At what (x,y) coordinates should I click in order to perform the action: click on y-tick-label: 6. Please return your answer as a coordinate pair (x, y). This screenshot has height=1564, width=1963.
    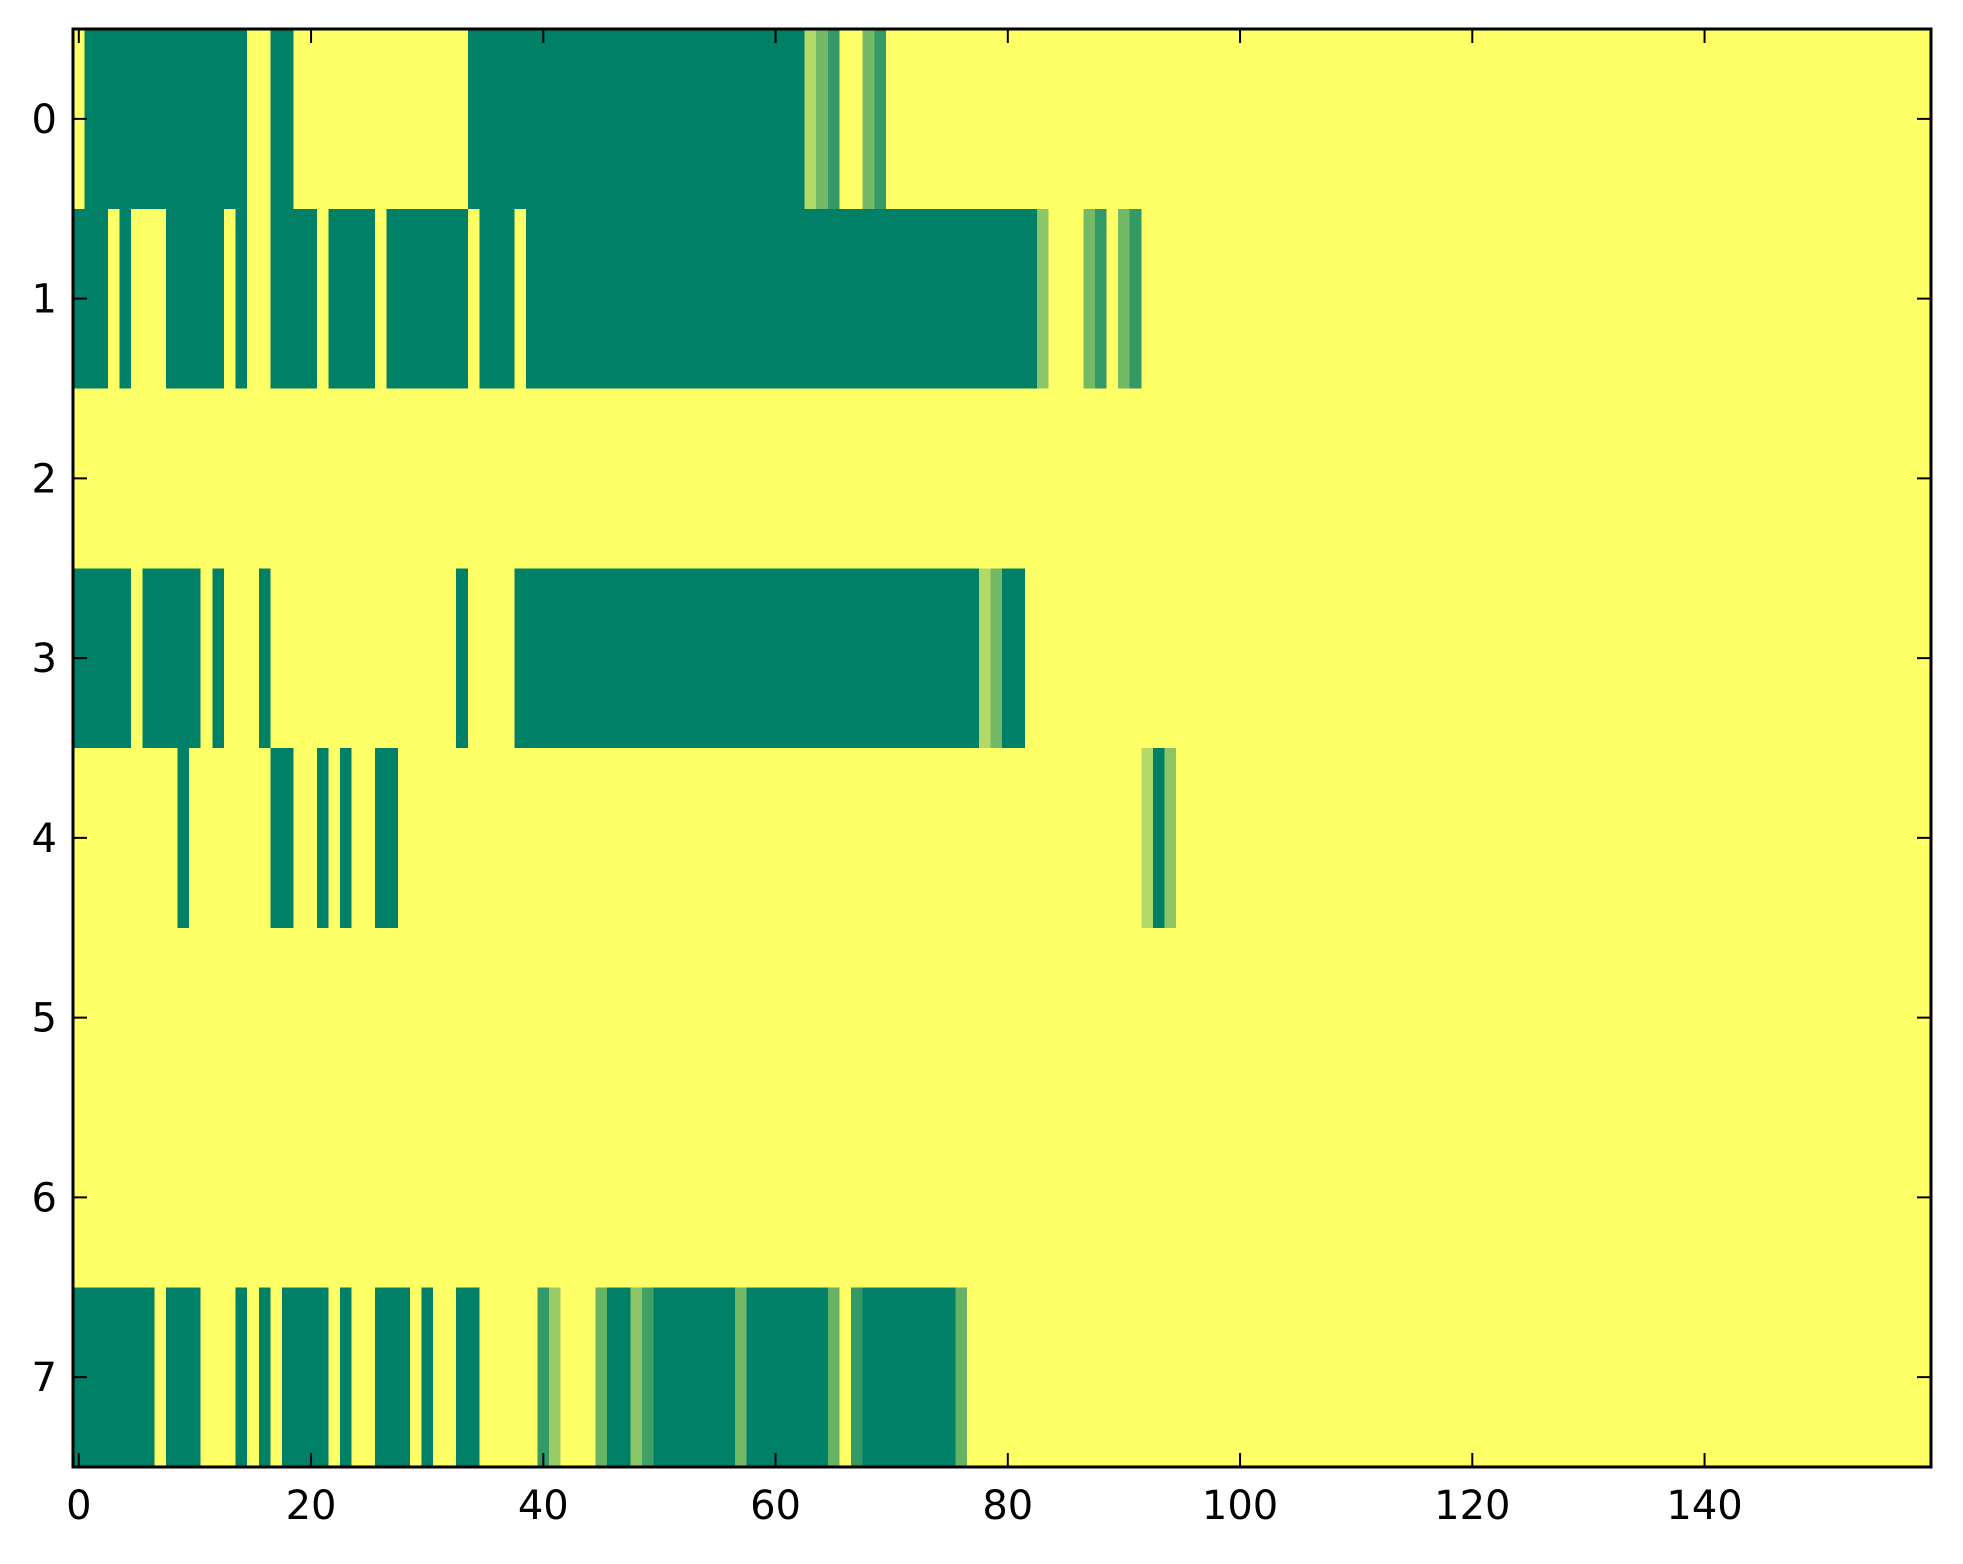
    Looking at the image, I should click on (44, 1198).